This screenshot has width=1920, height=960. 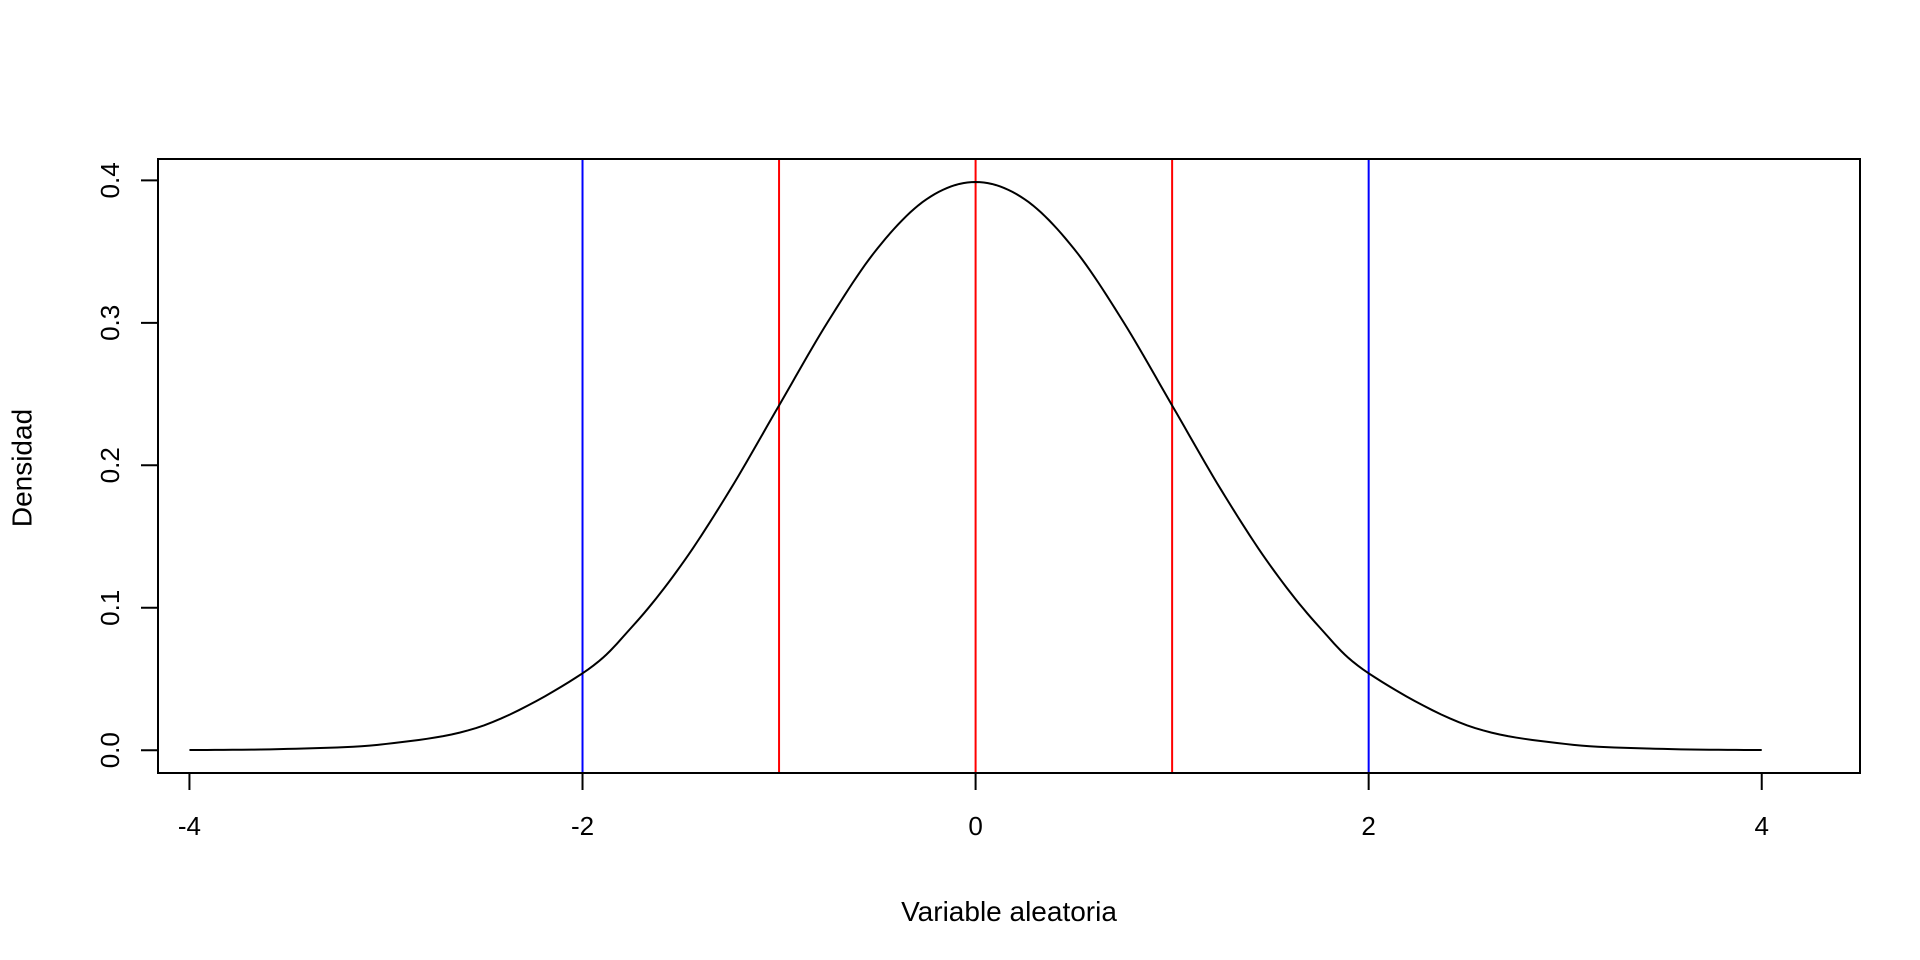 I want to click on x-axis-title: Variable aleatoria, so click(x=1009, y=911).